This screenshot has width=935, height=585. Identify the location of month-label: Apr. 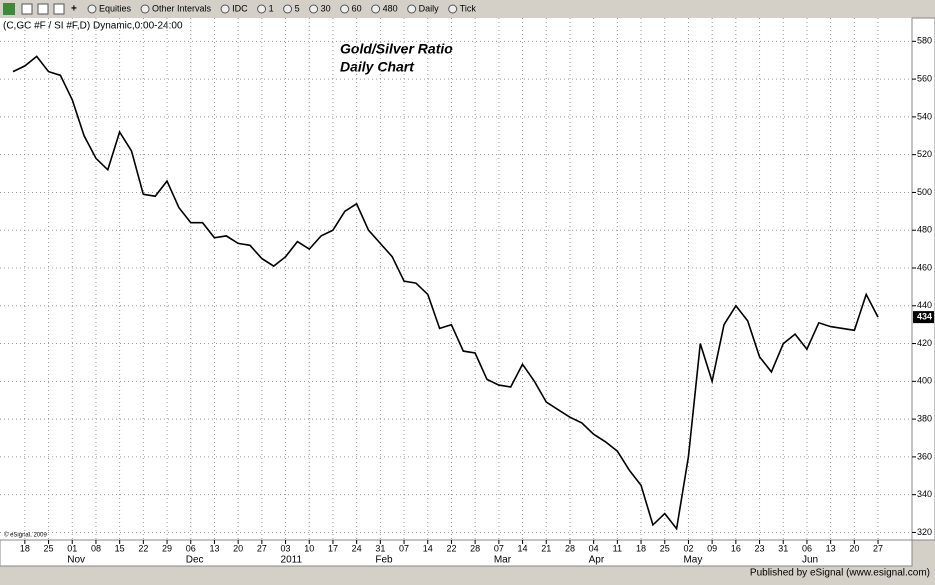
(597, 560).